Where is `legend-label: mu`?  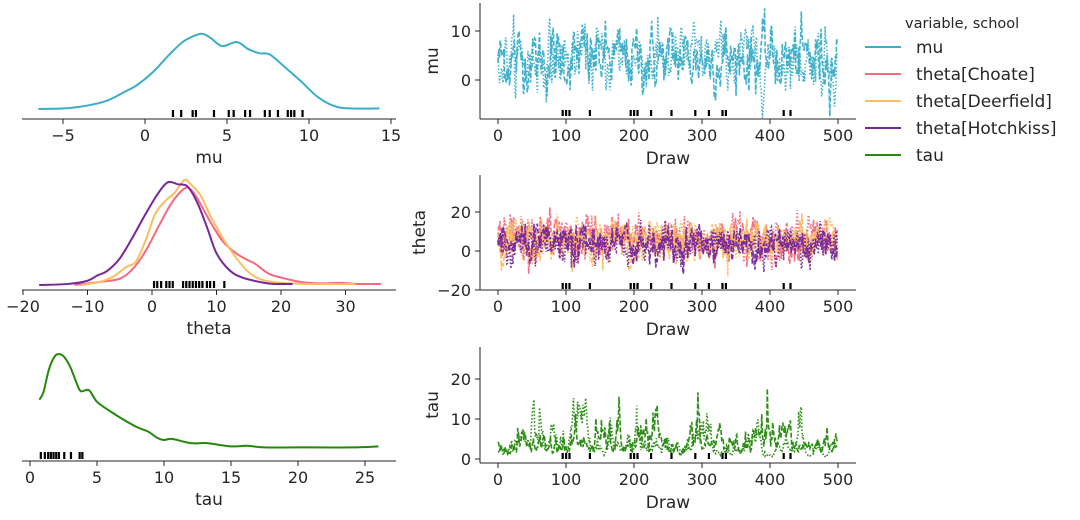 legend-label: mu is located at coordinates (929, 48).